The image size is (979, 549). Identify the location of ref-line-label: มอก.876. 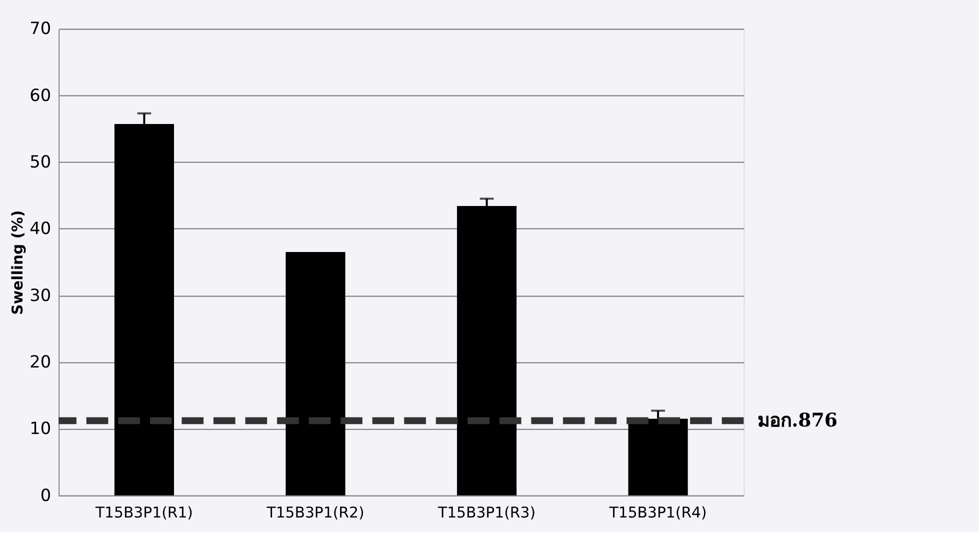
(798, 421).